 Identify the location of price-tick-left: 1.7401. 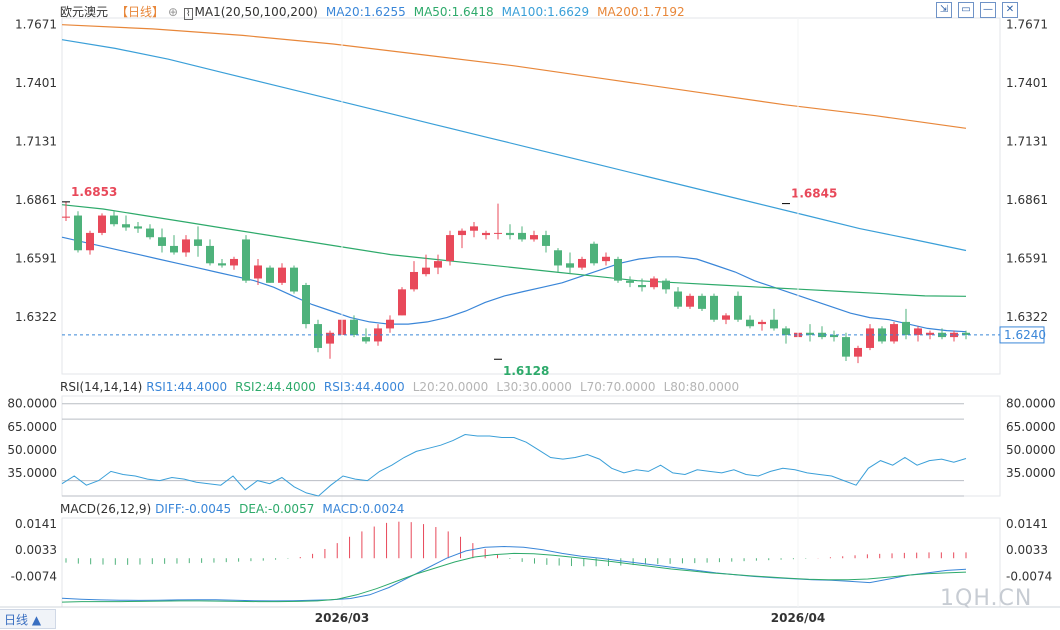
(36, 83).